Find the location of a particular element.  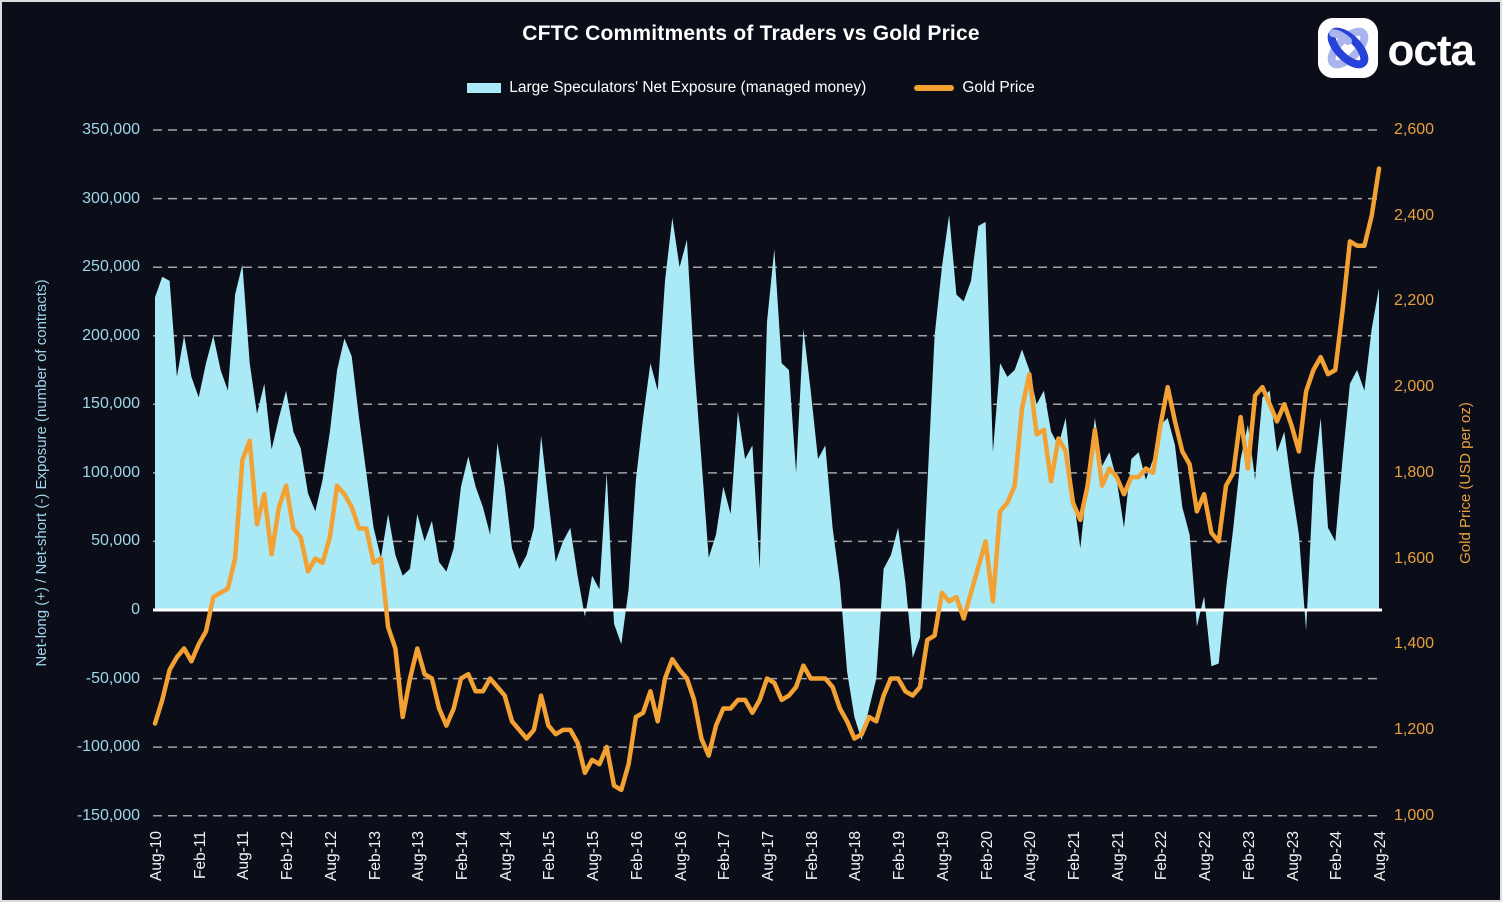

gold-price-swatch is located at coordinates (934, 88).